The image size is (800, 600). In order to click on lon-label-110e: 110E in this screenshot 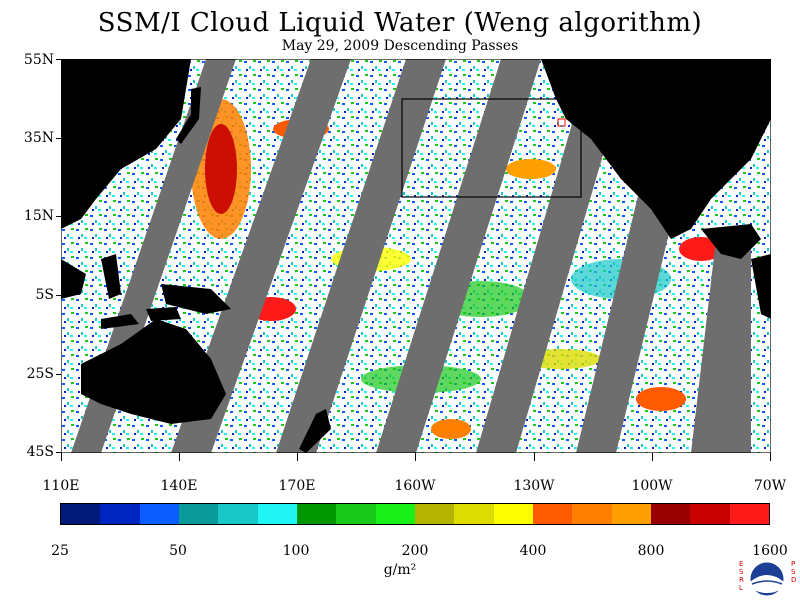, I will do `click(61, 486)`.